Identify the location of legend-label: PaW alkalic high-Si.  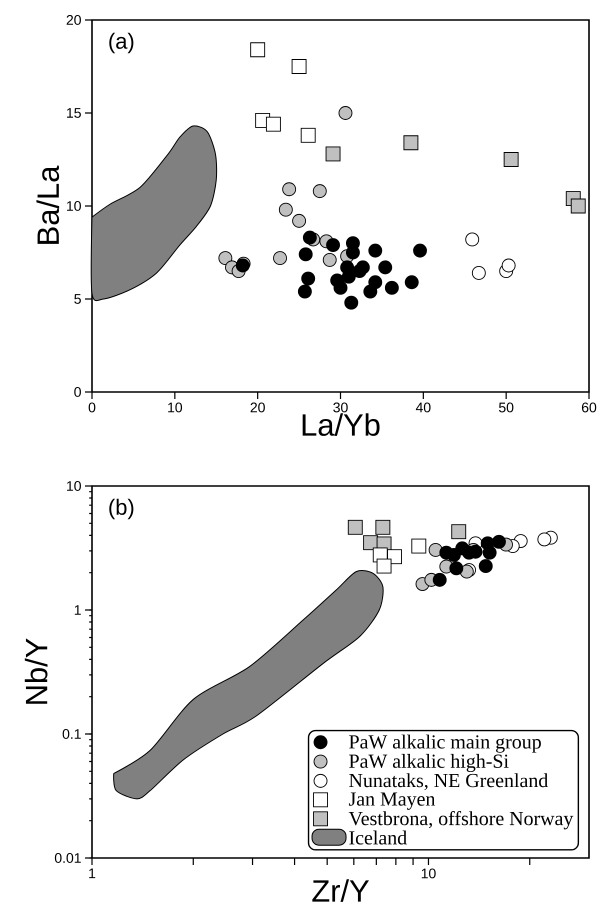
(429, 763).